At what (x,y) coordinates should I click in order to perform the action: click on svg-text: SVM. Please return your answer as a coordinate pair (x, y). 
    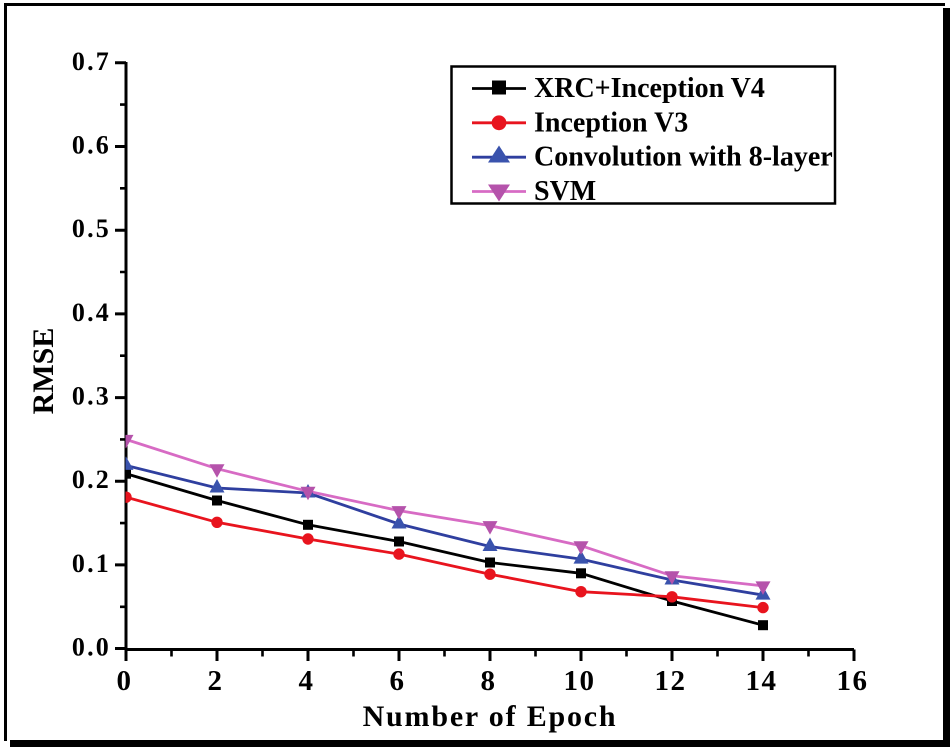
    Looking at the image, I should click on (565, 191).